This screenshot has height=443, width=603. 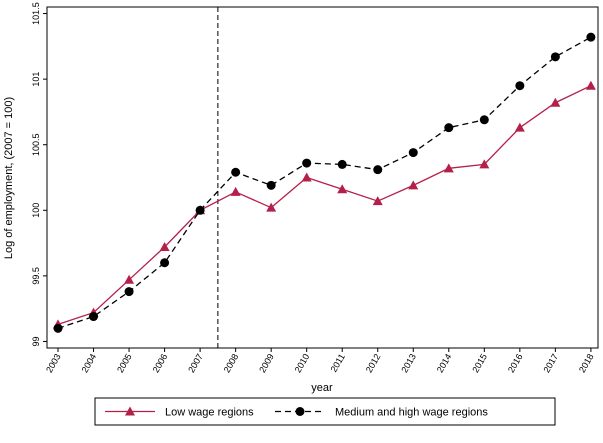 I want to click on x-tick-label: 2007, so click(x=195, y=363).